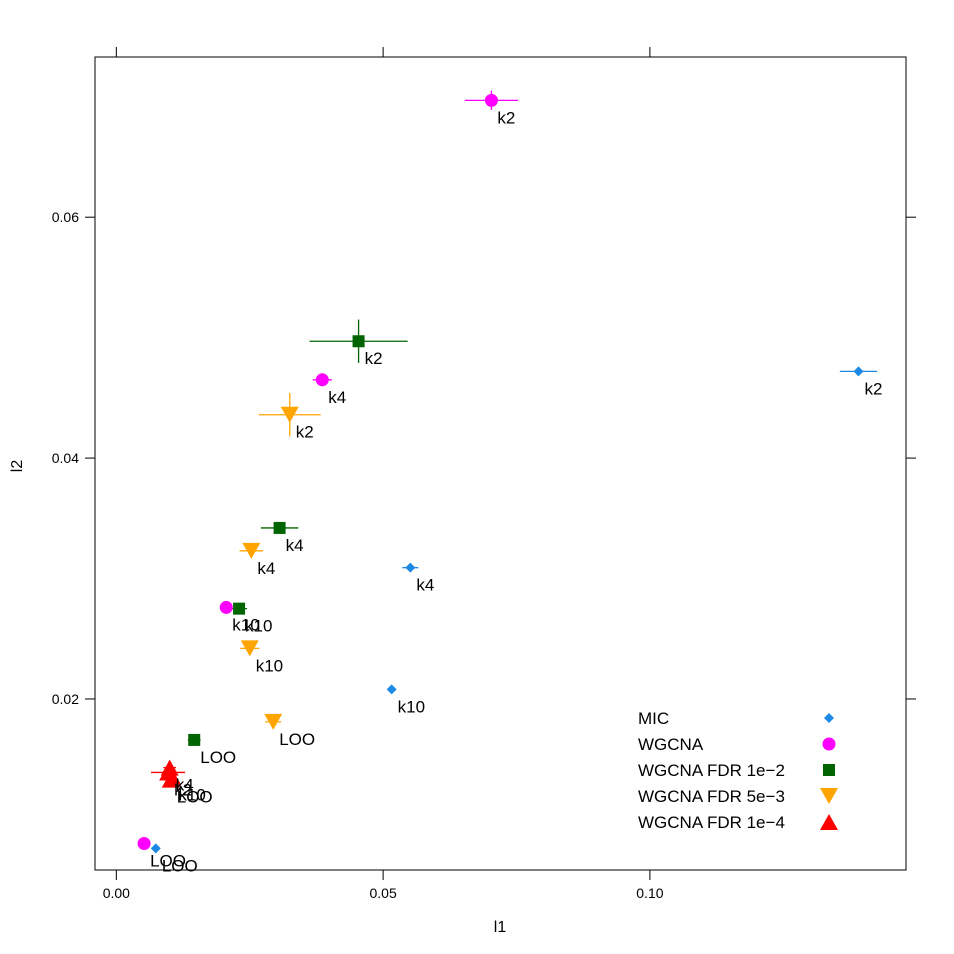 The height and width of the screenshot is (954, 954). I want to click on legend-label: WGCNA FDR 1e−4, so click(711, 822).